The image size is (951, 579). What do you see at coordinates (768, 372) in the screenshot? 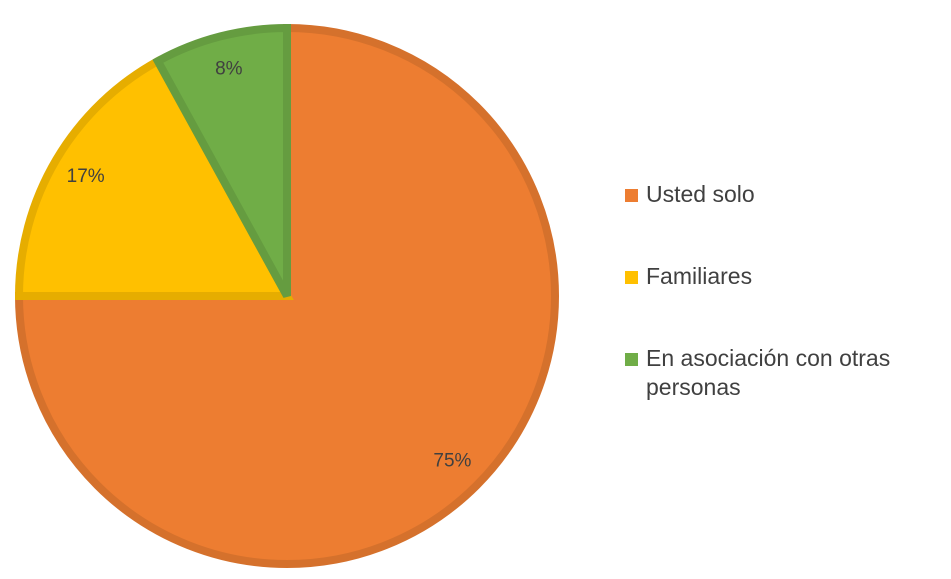
I see `legend-label: En asociación con otras personas` at bounding box center [768, 372].